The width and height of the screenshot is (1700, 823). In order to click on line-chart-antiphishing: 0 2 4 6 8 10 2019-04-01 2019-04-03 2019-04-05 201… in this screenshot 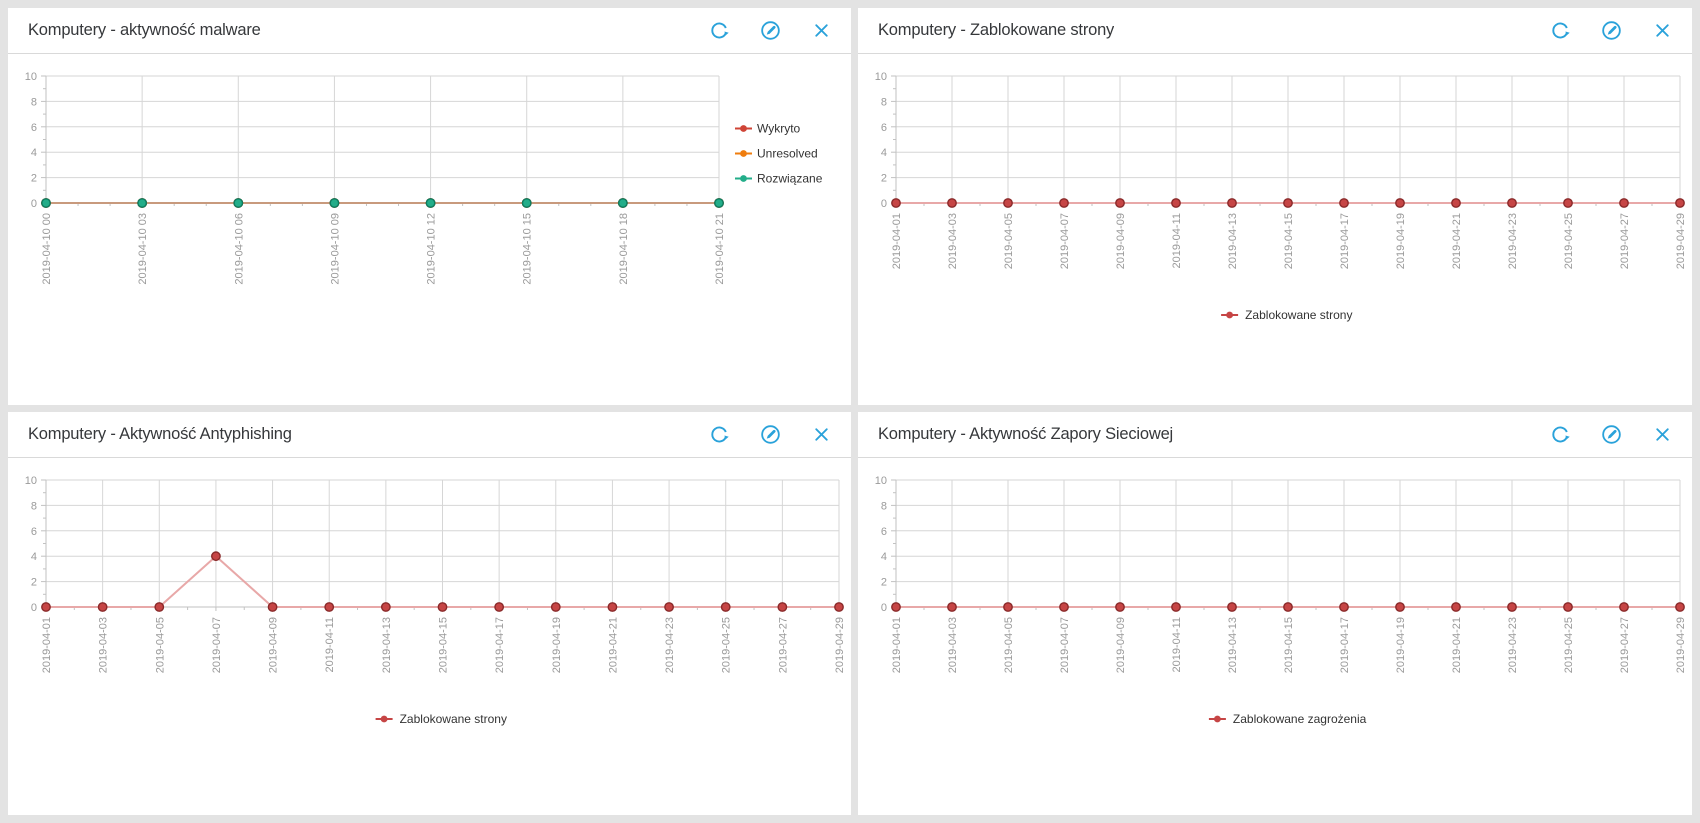, I will do `click(435, 600)`.